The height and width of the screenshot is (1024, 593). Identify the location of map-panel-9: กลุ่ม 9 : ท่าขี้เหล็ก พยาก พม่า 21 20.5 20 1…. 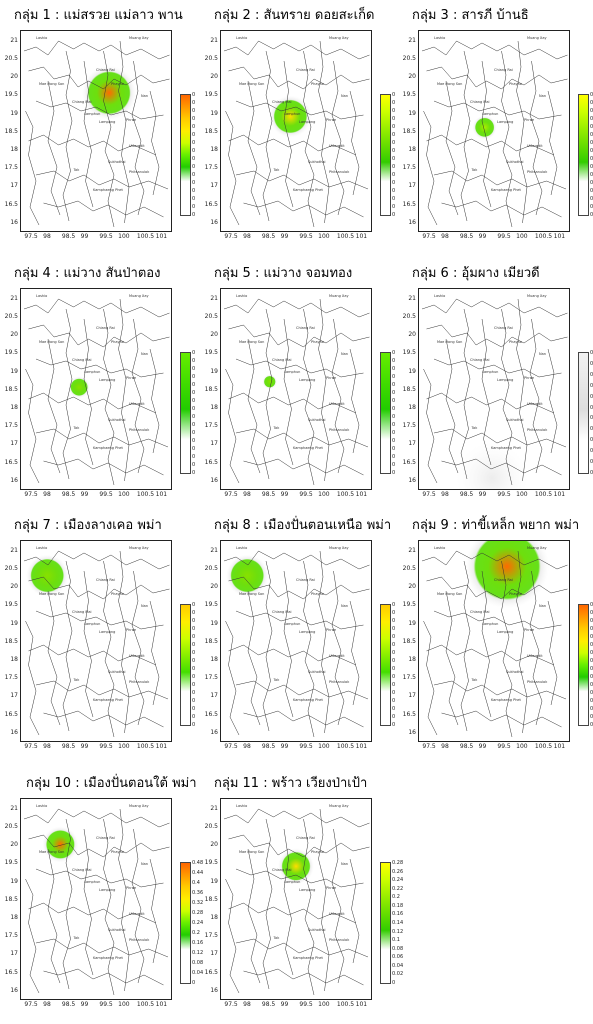
(495, 639).